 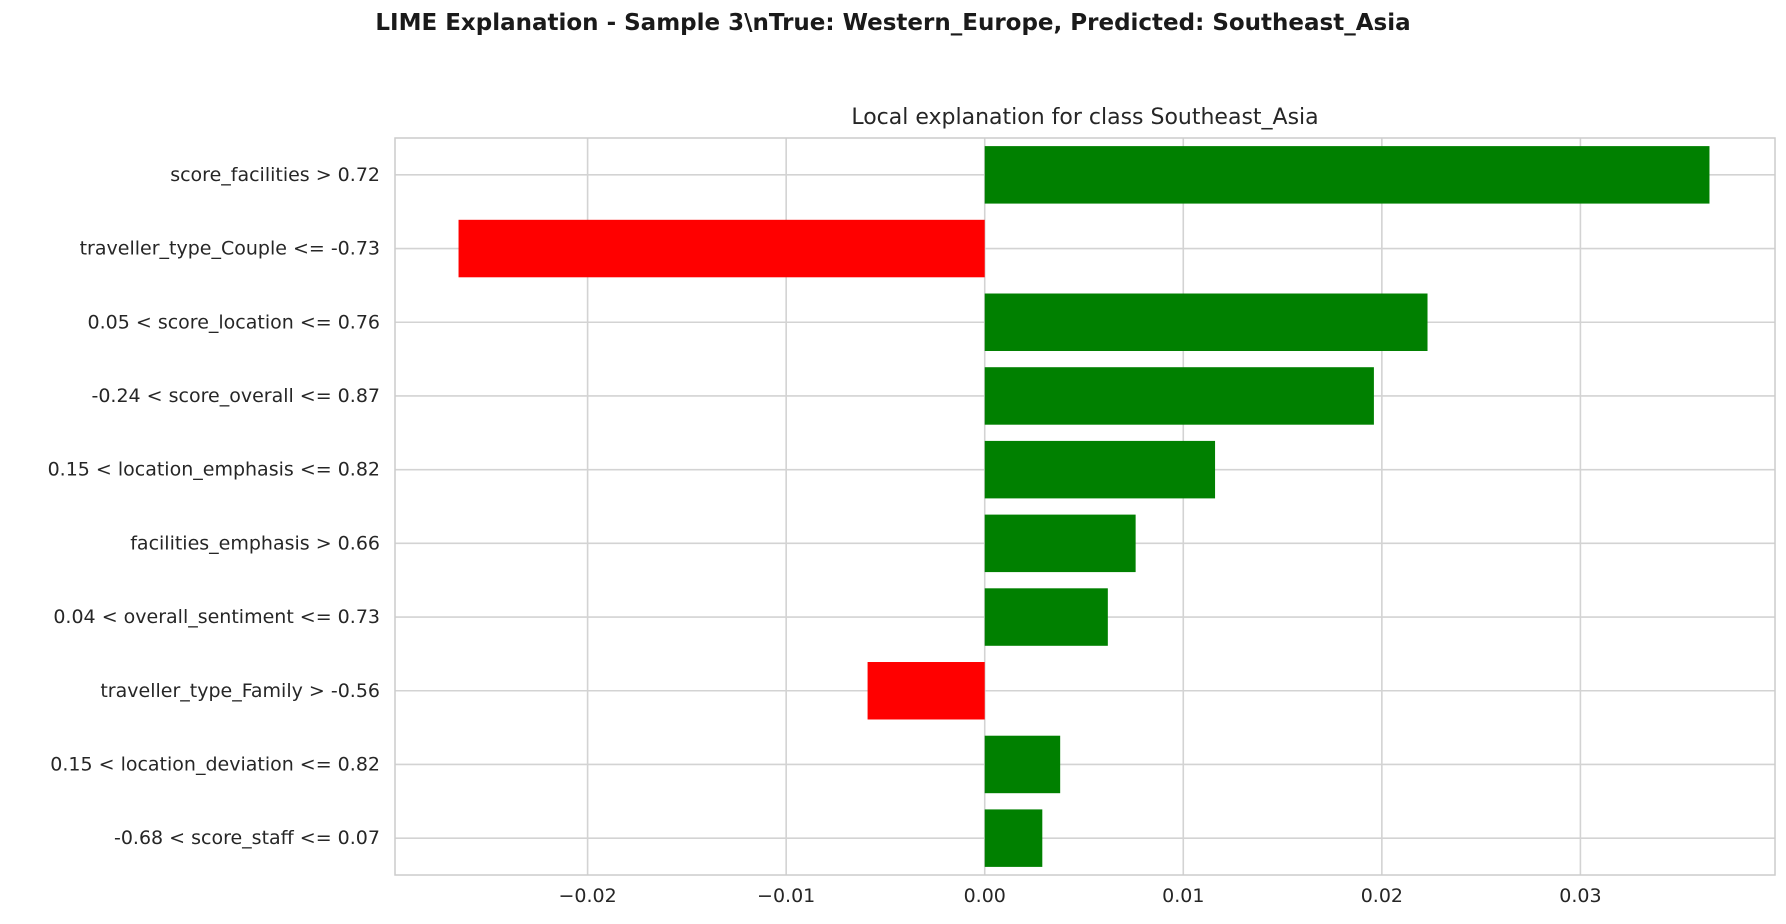 What do you see at coordinates (1580, 896) in the screenshot?
I see `x-tick-label: 0.03` at bounding box center [1580, 896].